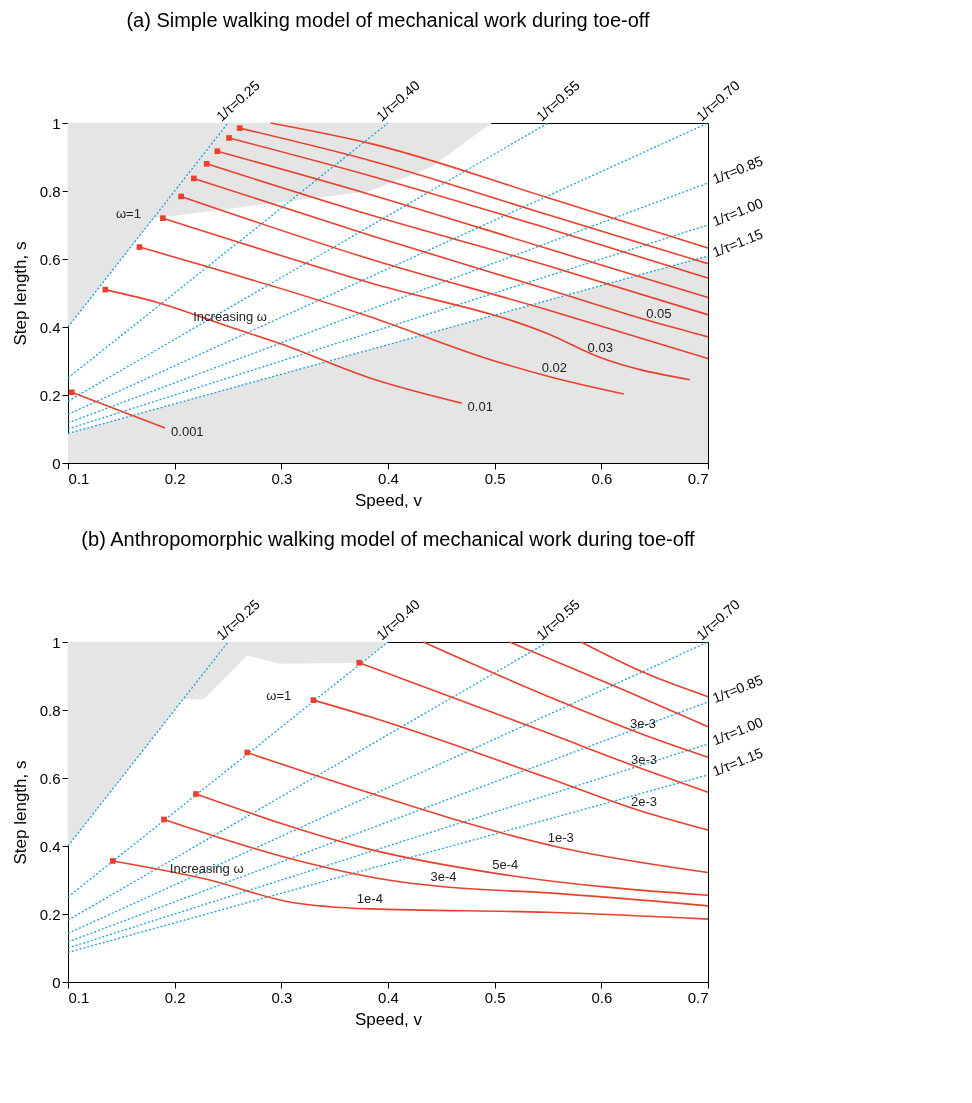  What do you see at coordinates (505, 864) in the screenshot?
I see `annotation: 5e-4` at bounding box center [505, 864].